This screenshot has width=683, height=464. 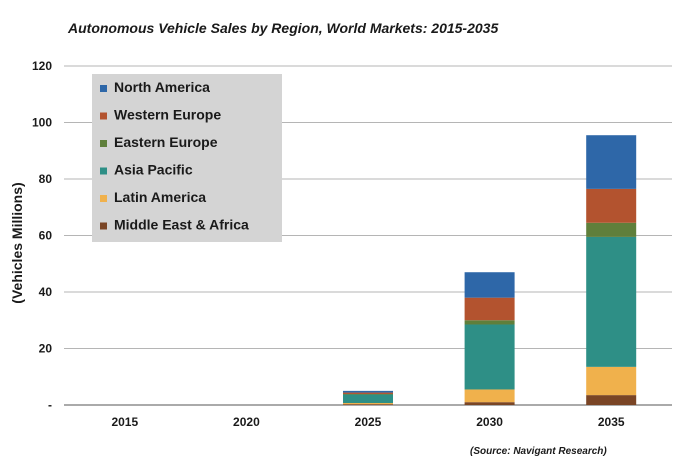 What do you see at coordinates (50, 405) in the screenshot?
I see `y-tick-label: -` at bounding box center [50, 405].